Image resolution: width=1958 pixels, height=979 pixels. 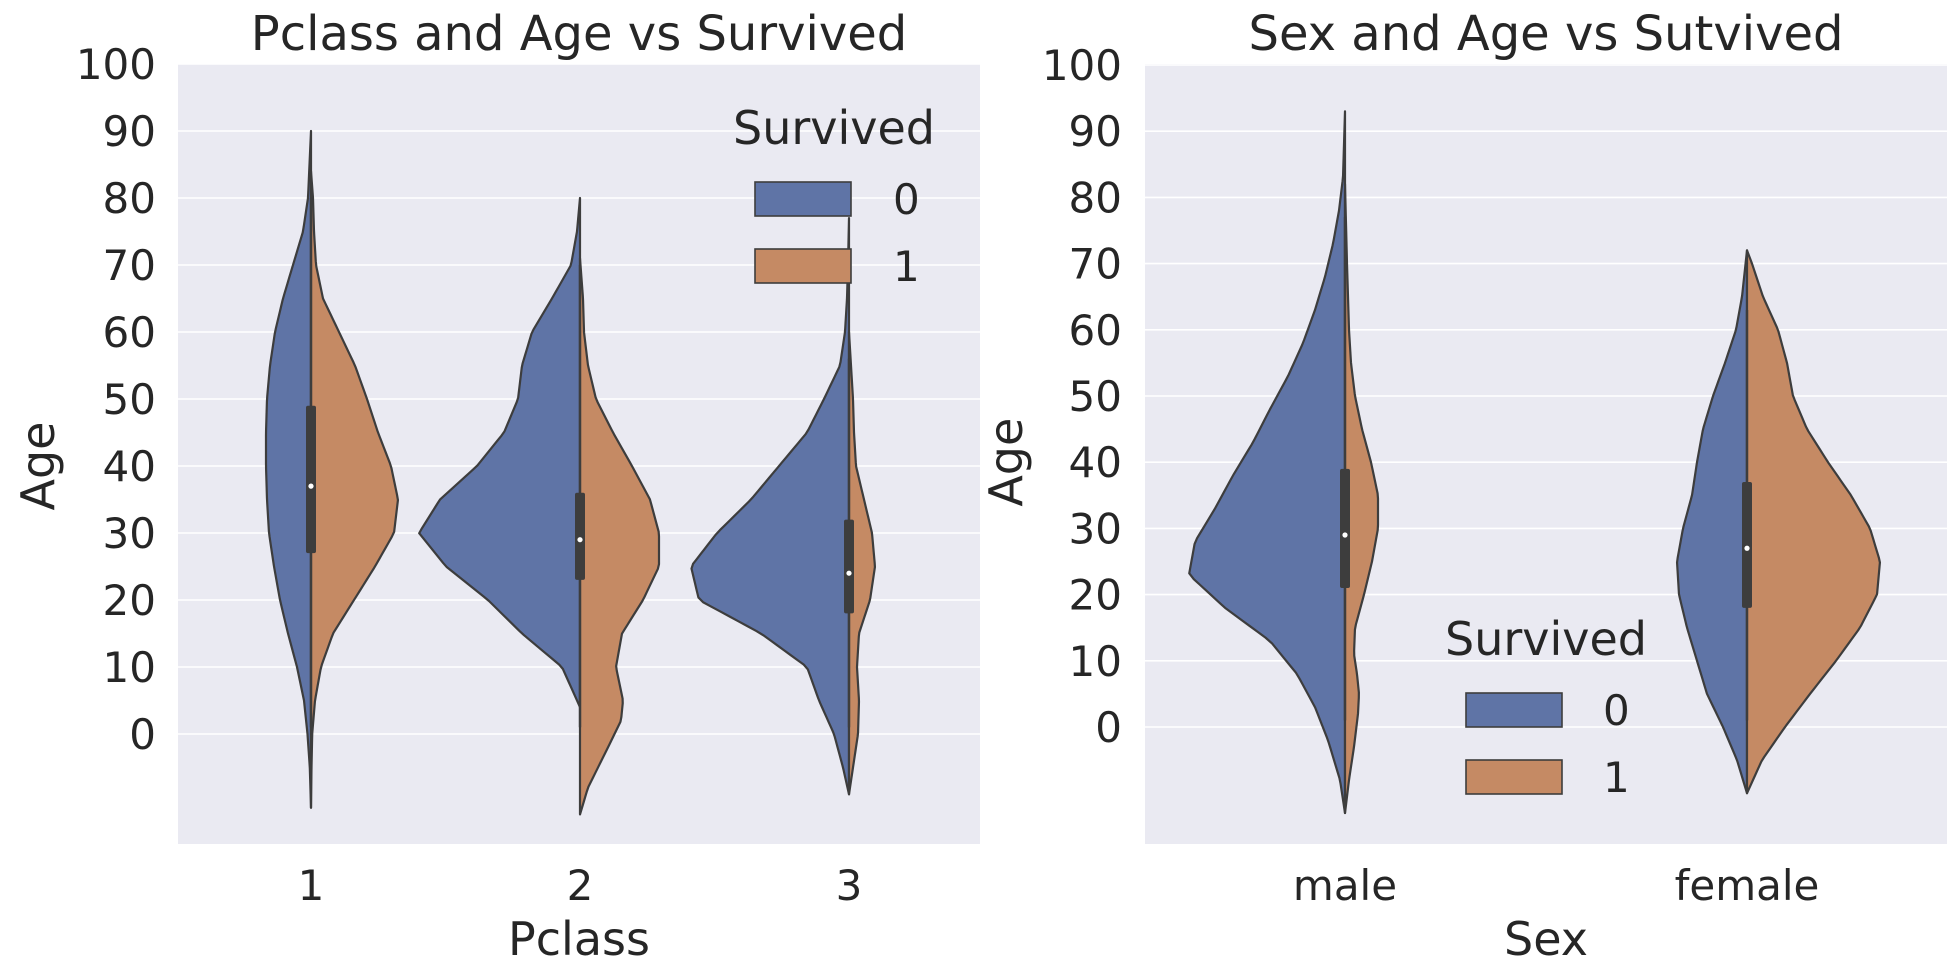 I want to click on chart-title: Pclass and Age vs Survived, so click(x=579, y=34).